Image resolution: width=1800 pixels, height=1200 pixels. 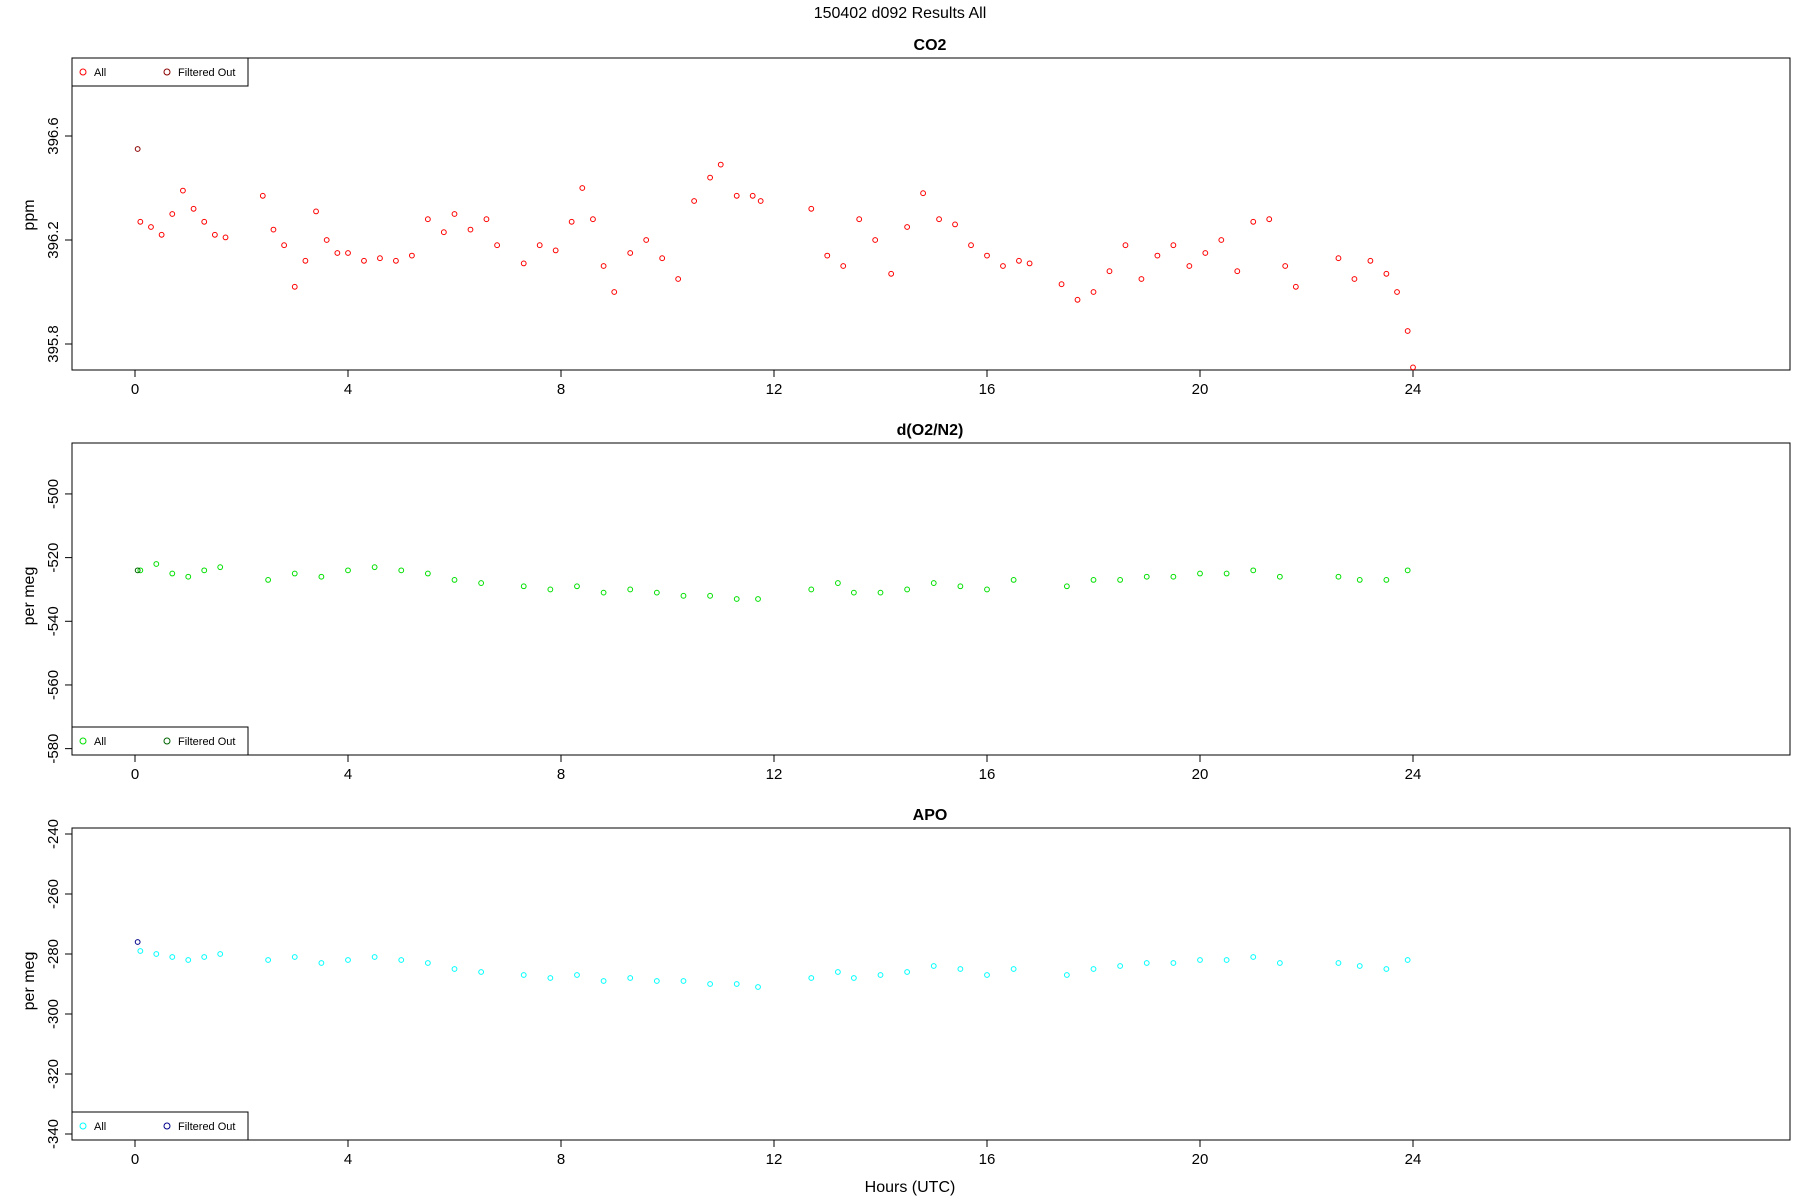 What do you see at coordinates (348, 1159) in the screenshot?
I see `x-tick-label: 4` at bounding box center [348, 1159].